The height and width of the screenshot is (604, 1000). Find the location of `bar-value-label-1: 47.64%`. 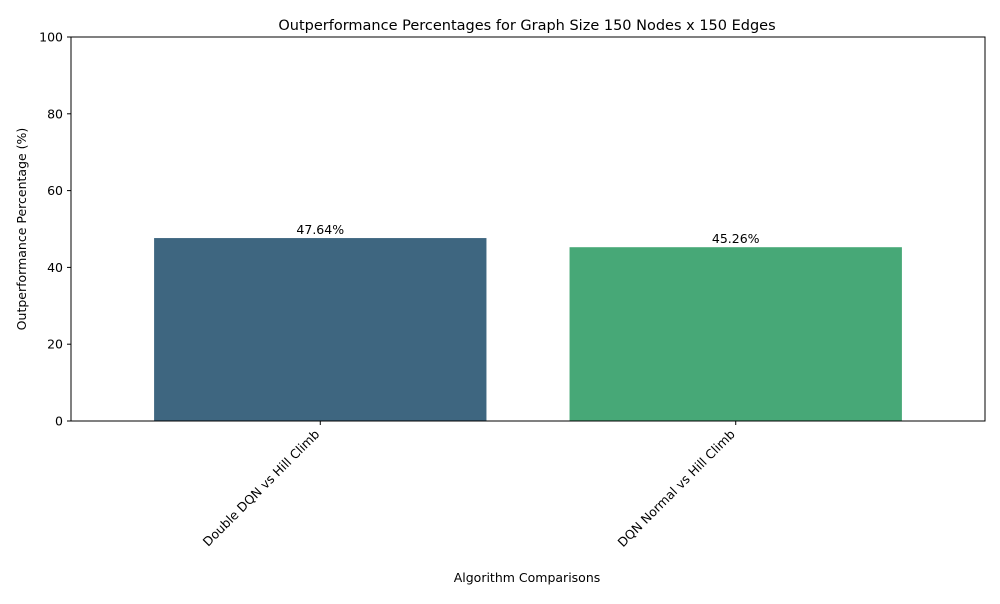

bar-value-label-1: 47.64% is located at coordinates (320, 229).